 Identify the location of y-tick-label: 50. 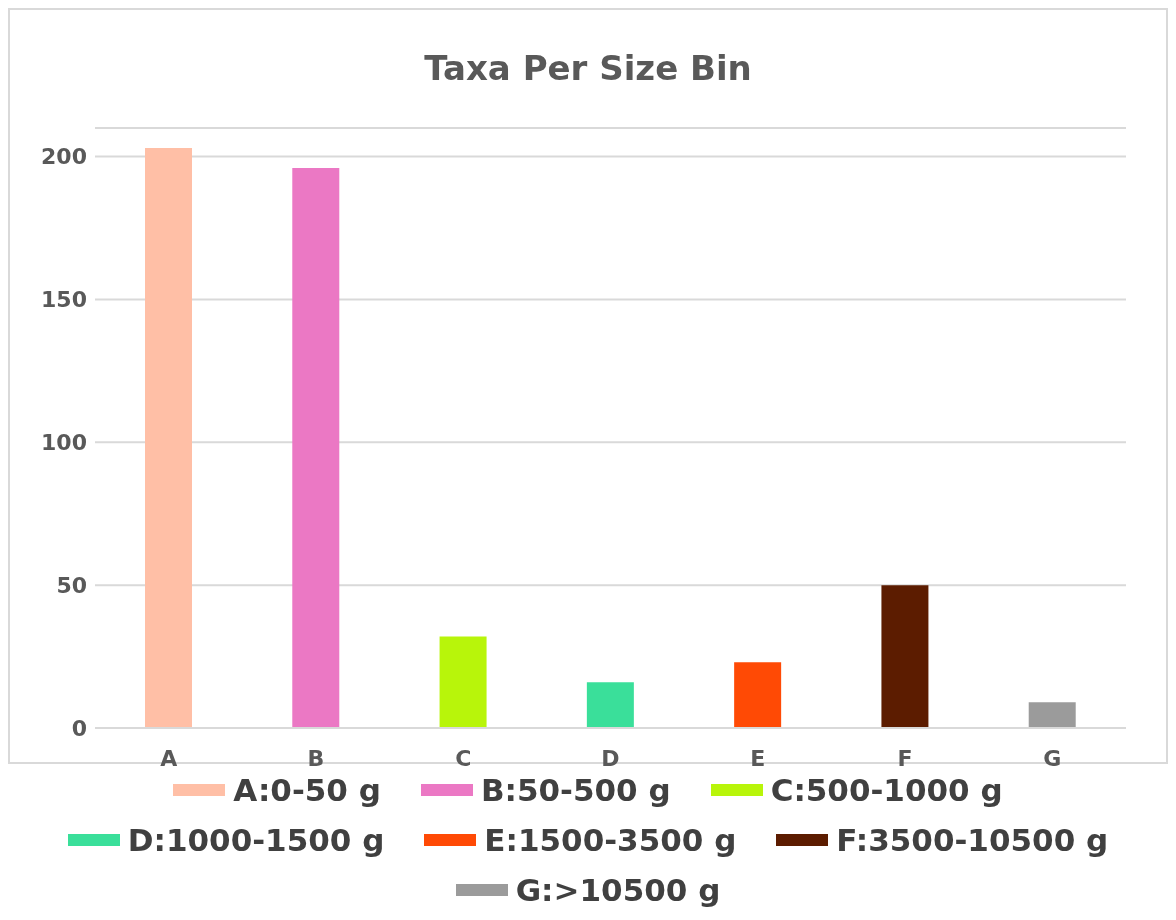
(71, 585).